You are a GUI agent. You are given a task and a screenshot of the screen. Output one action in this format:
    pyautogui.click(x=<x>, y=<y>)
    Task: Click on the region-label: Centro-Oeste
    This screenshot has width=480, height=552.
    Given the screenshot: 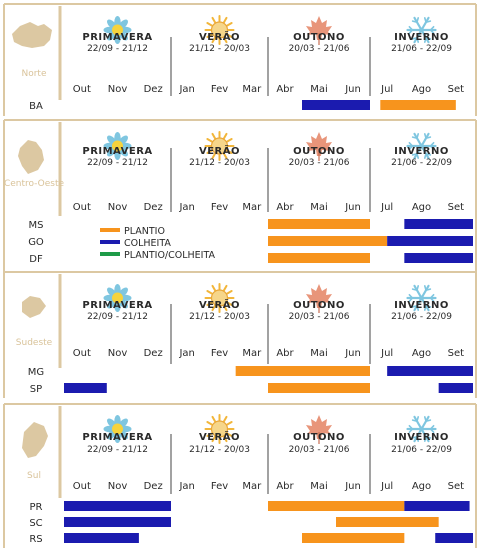 What is the action you would take?
    pyautogui.click(x=34, y=184)
    